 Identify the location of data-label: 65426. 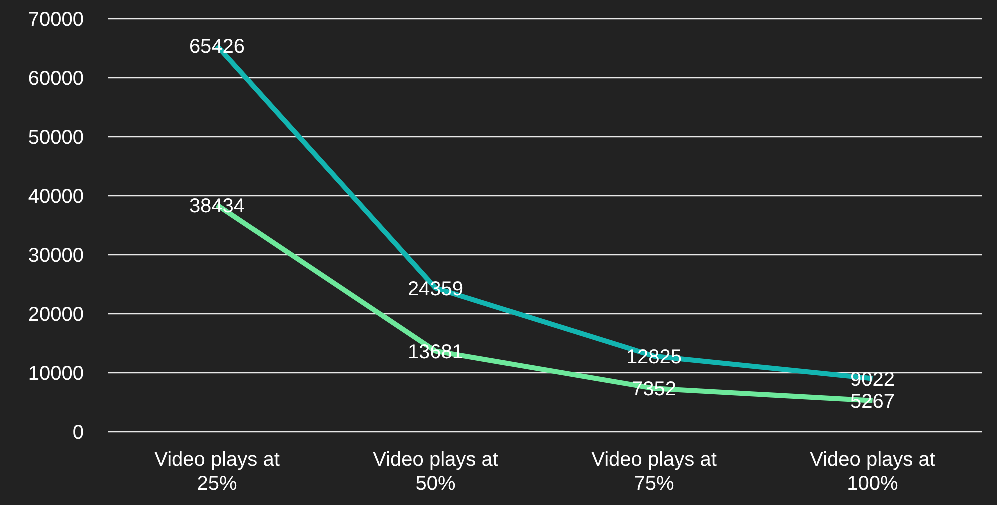
(217, 47).